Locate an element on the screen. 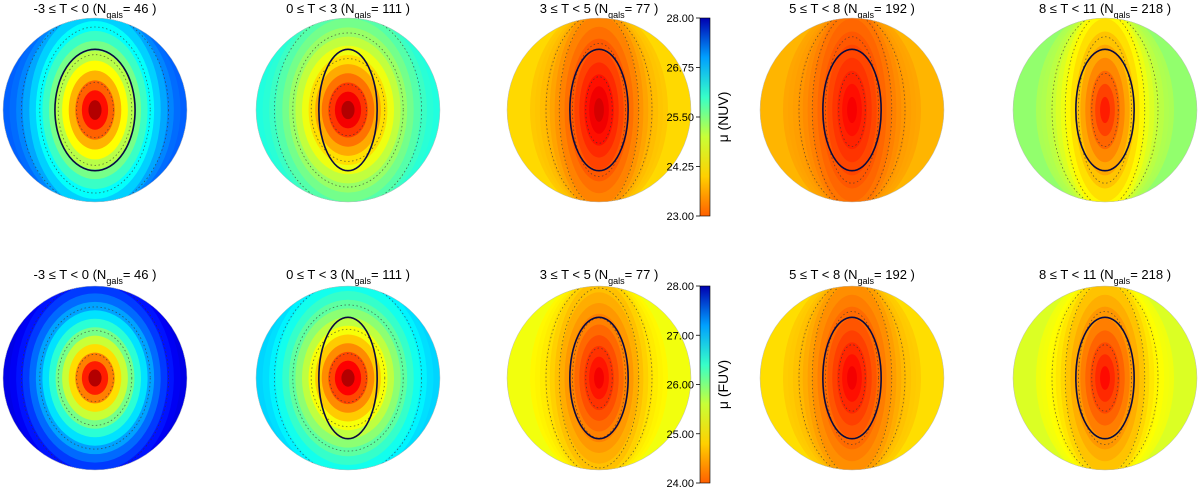 The width and height of the screenshot is (1200, 488). colorbar-tick-label: 26.00 is located at coordinates (680, 386).